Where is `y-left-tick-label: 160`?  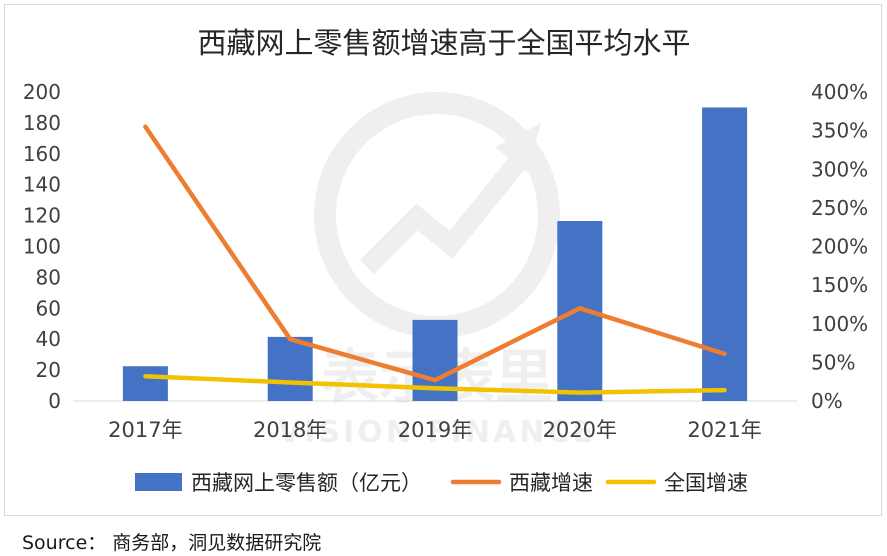 y-left-tick-label: 160 is located at coordinates (42, 154).